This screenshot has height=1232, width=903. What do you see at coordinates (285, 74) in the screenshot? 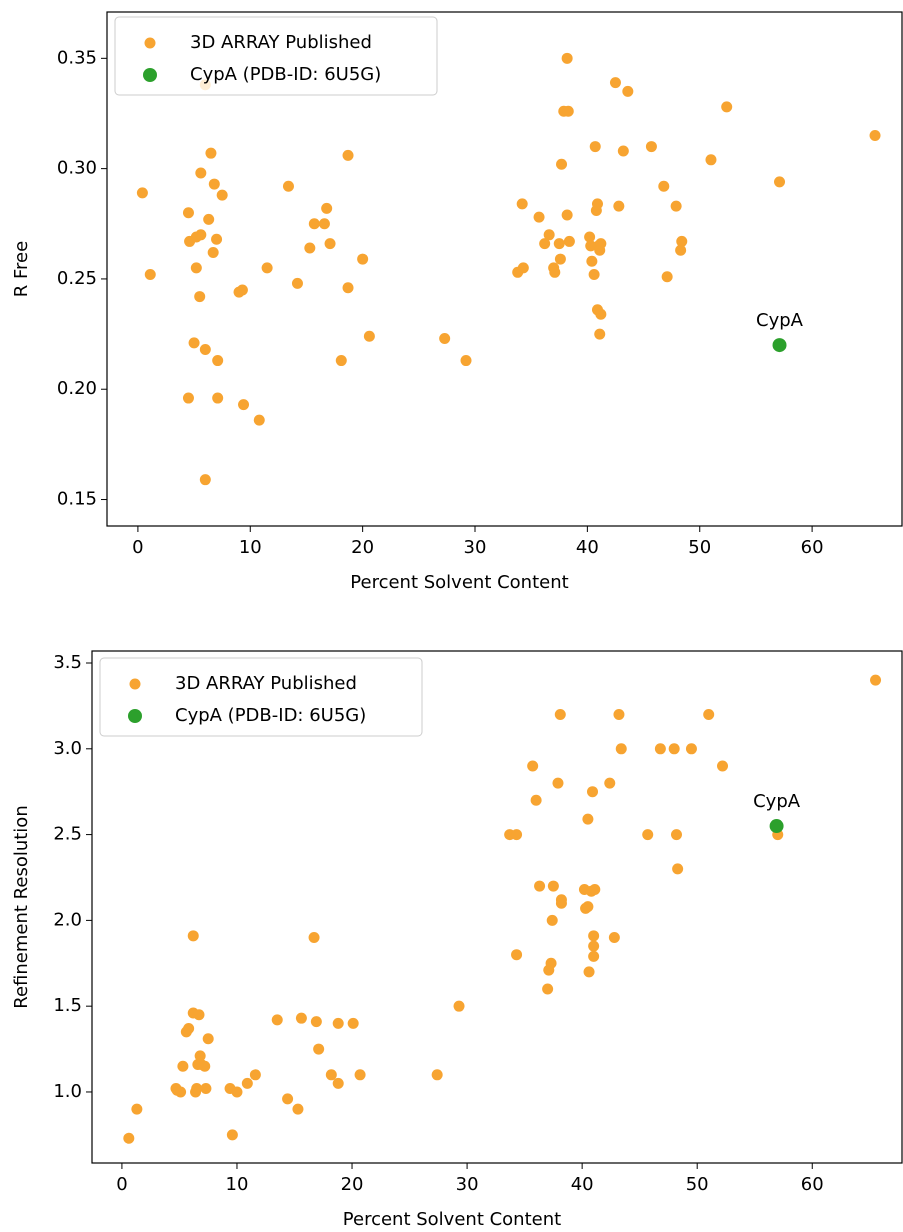
I see `legend-label: CypA (PDB-ID: 6U5G)` at bounding box center [285, 74].